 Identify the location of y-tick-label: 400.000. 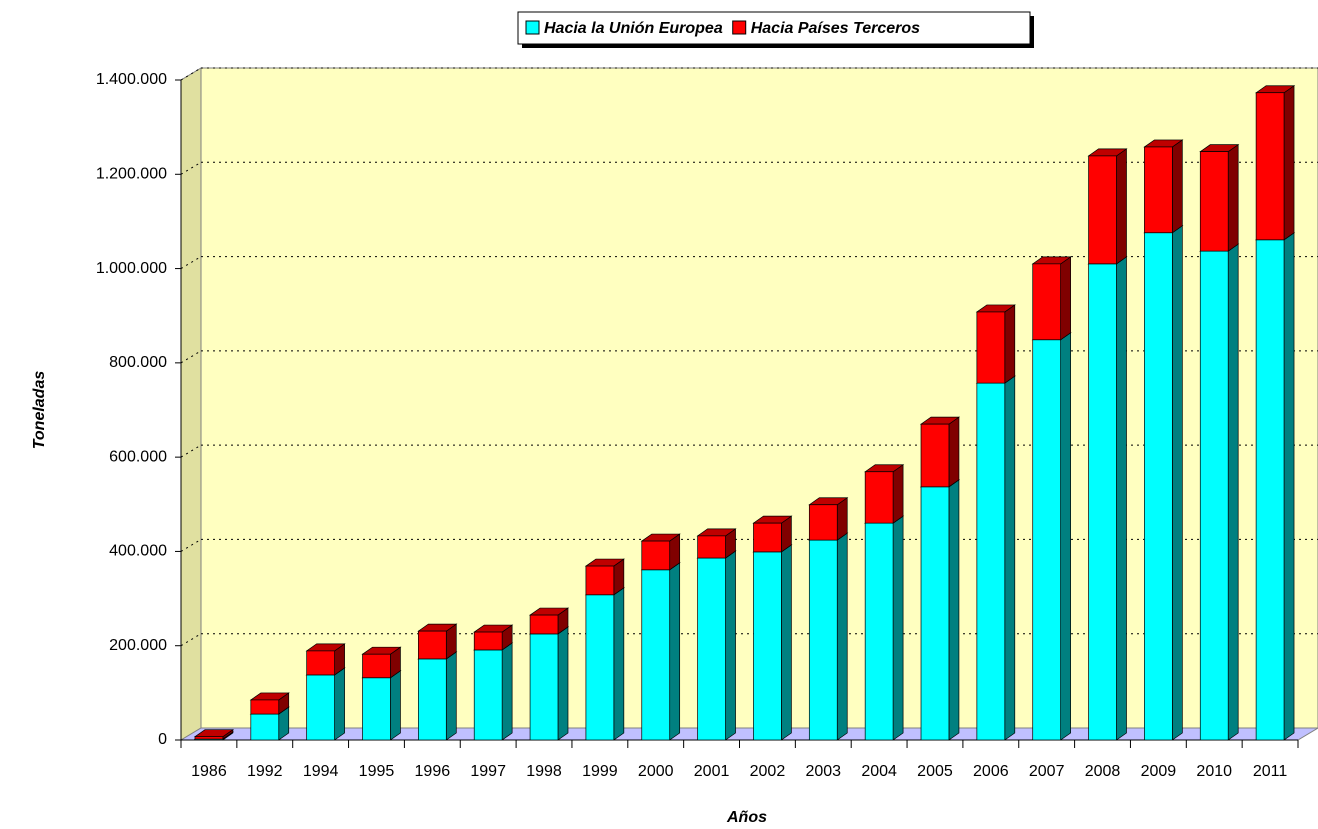
(138, 551).